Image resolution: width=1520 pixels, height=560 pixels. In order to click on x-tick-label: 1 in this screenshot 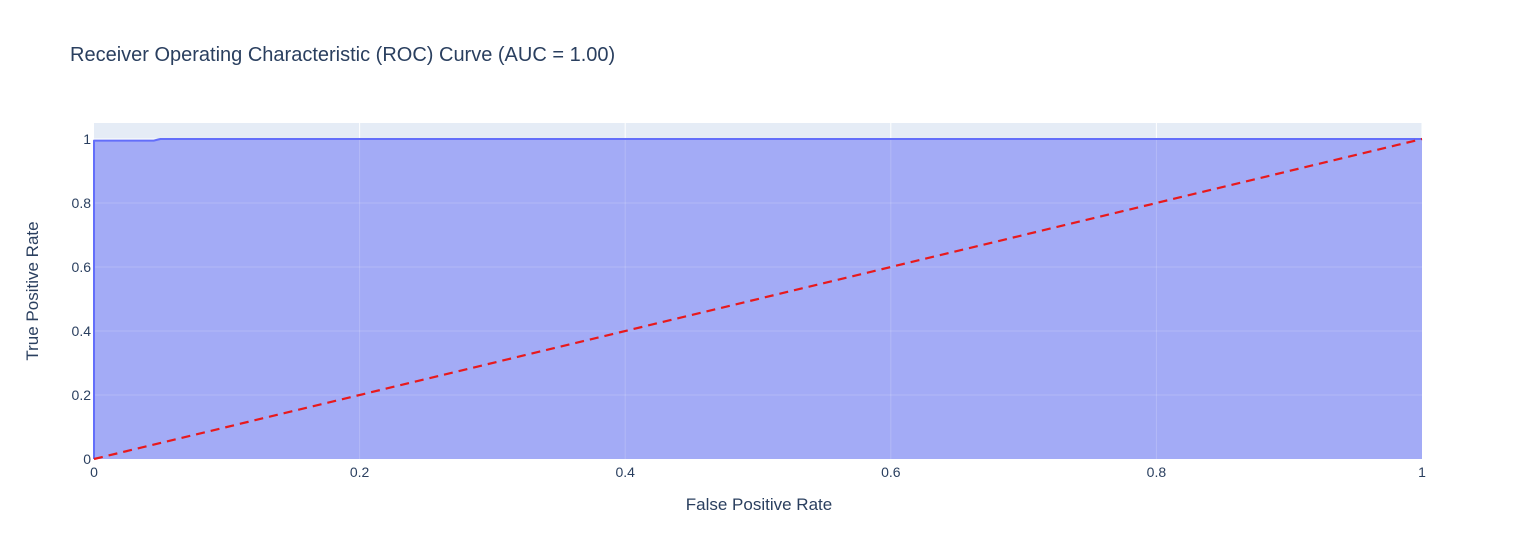, I will do `click(1422, 472)`.